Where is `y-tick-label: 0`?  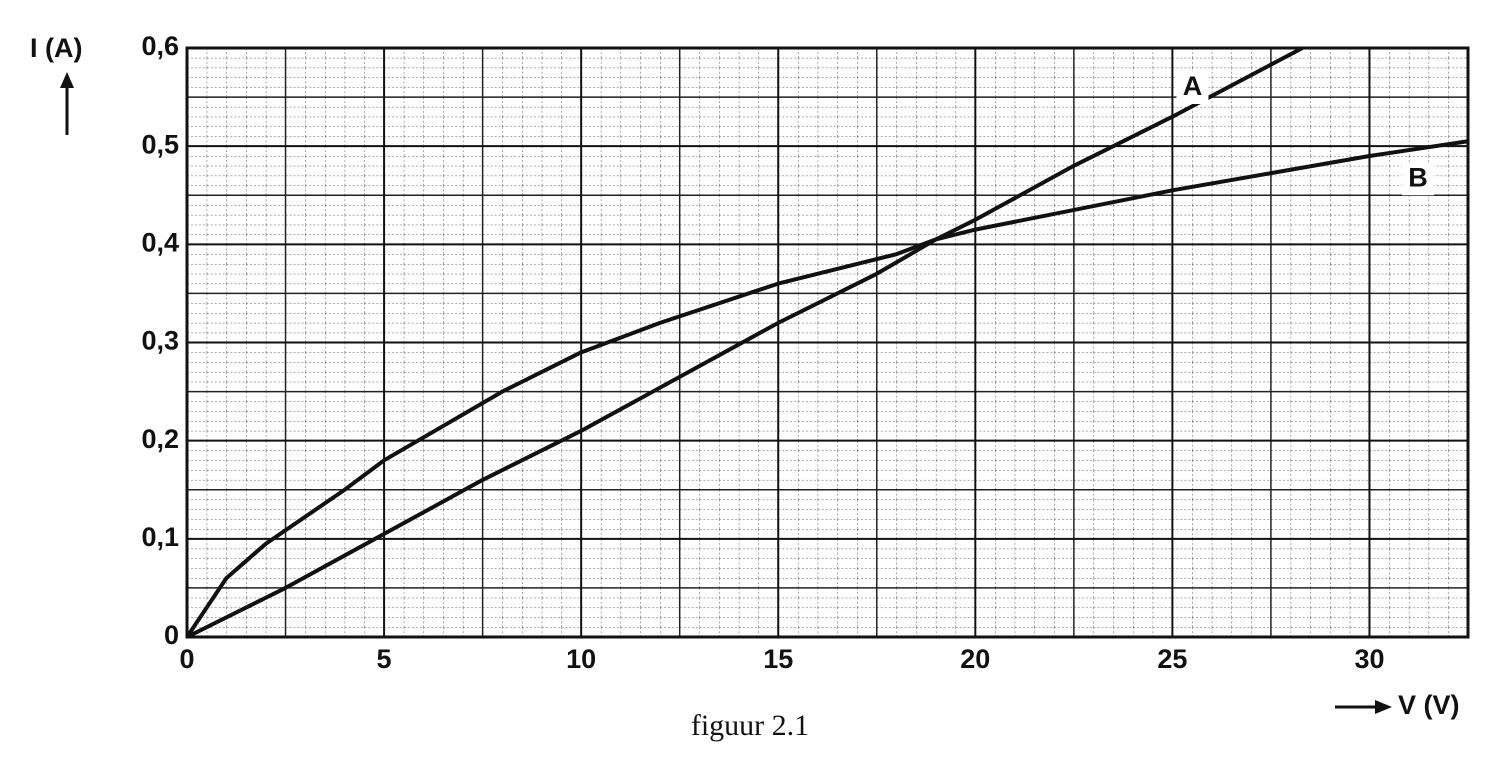
y-tick-label: 0 is located at coordinates (171, 635).